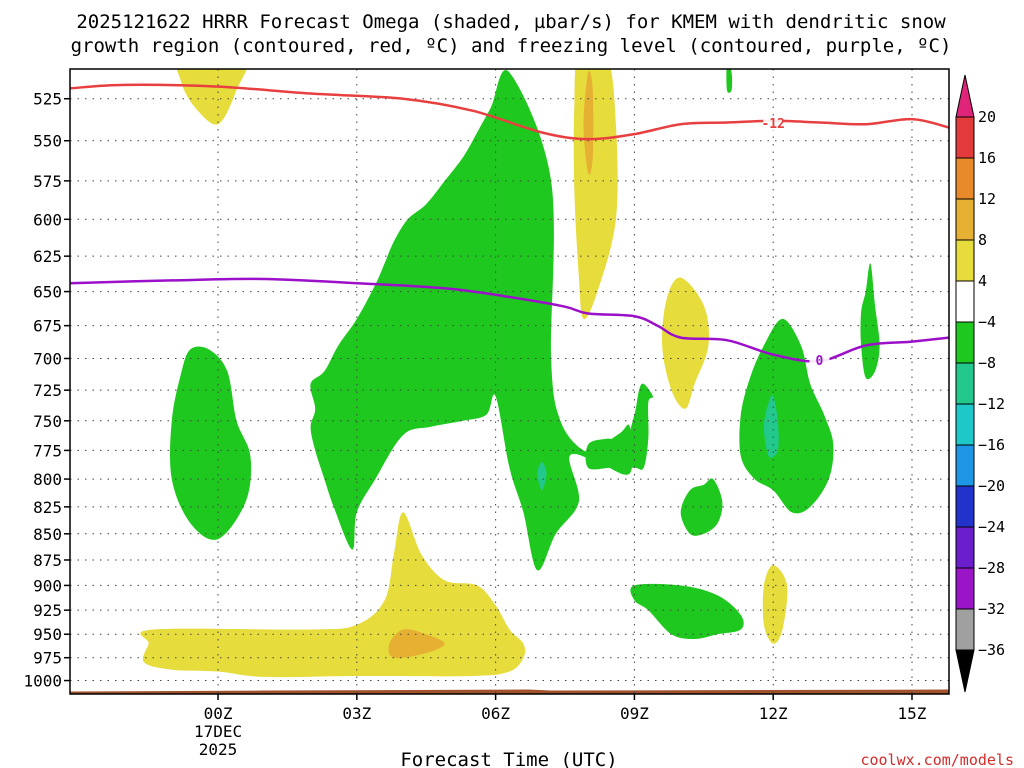  Describe the element at coordinates (47, 560) in the screenshot. I see `y-tick-label: 875` at that location.